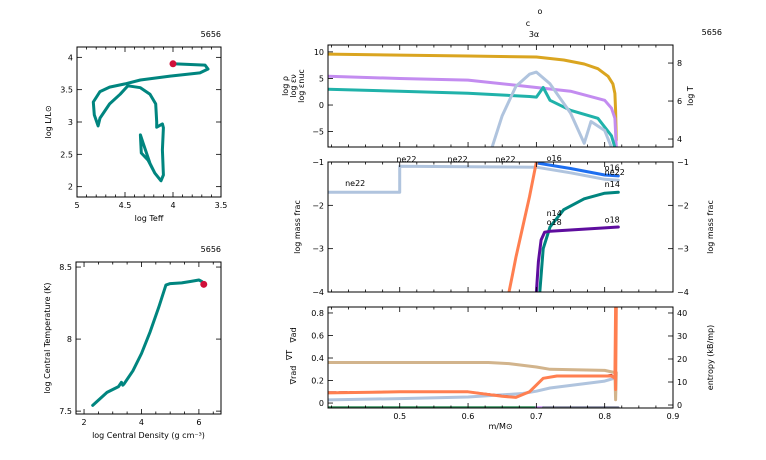 This screenshot has width=766, height=460. What do you see at coordinates (679, 63) in the screenshot?
I see `y2-tick-label: 8` at bounding box center [679, 63].